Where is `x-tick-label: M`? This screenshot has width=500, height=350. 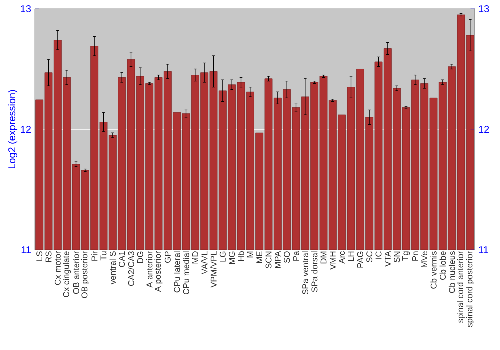
x-tick-label: M is located at coordinates (251, 255).